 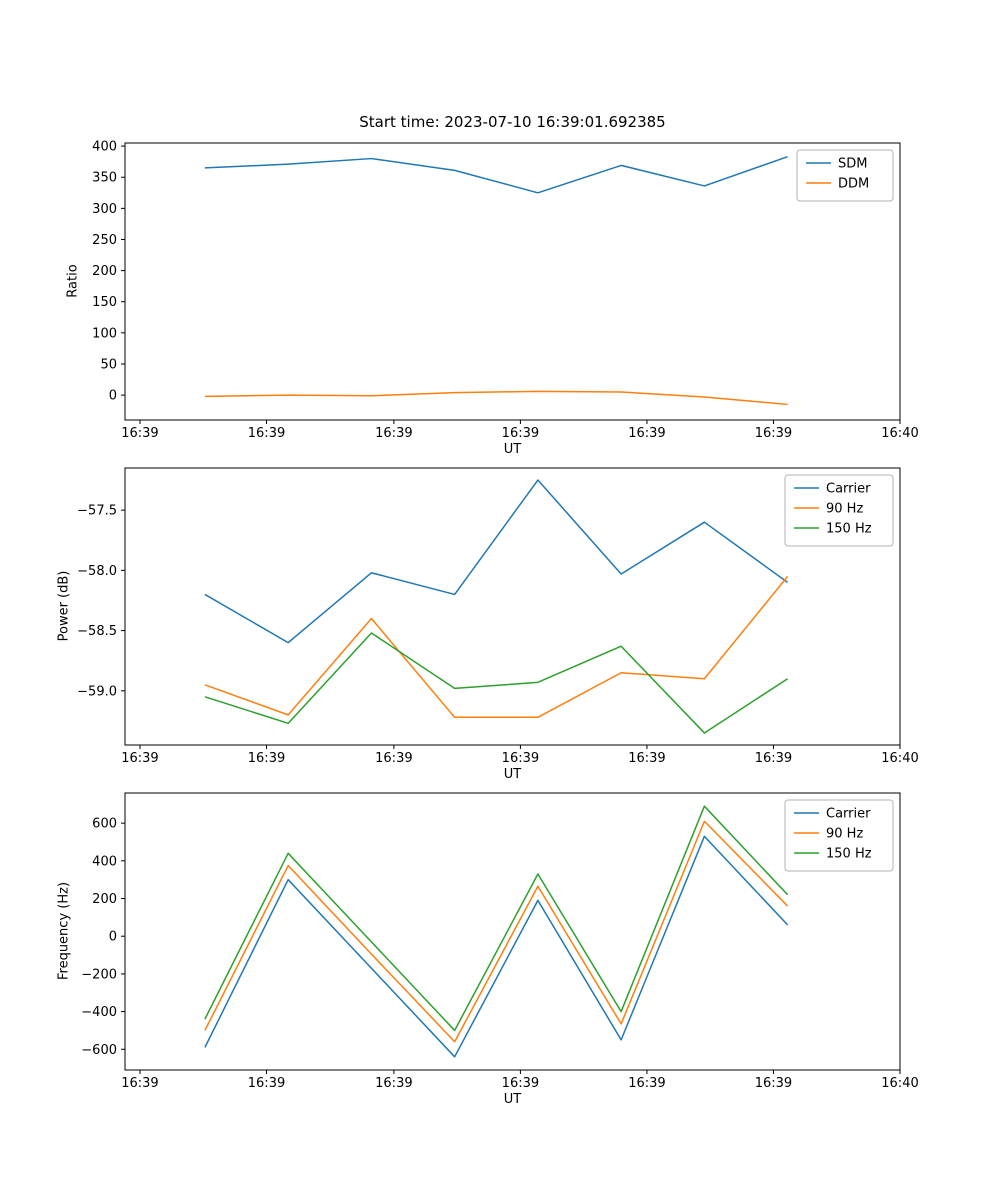 What do you see at coordinates (496, 398) in the screenshot?
I see `series-line-ddm` at bounding box center [496, 398].